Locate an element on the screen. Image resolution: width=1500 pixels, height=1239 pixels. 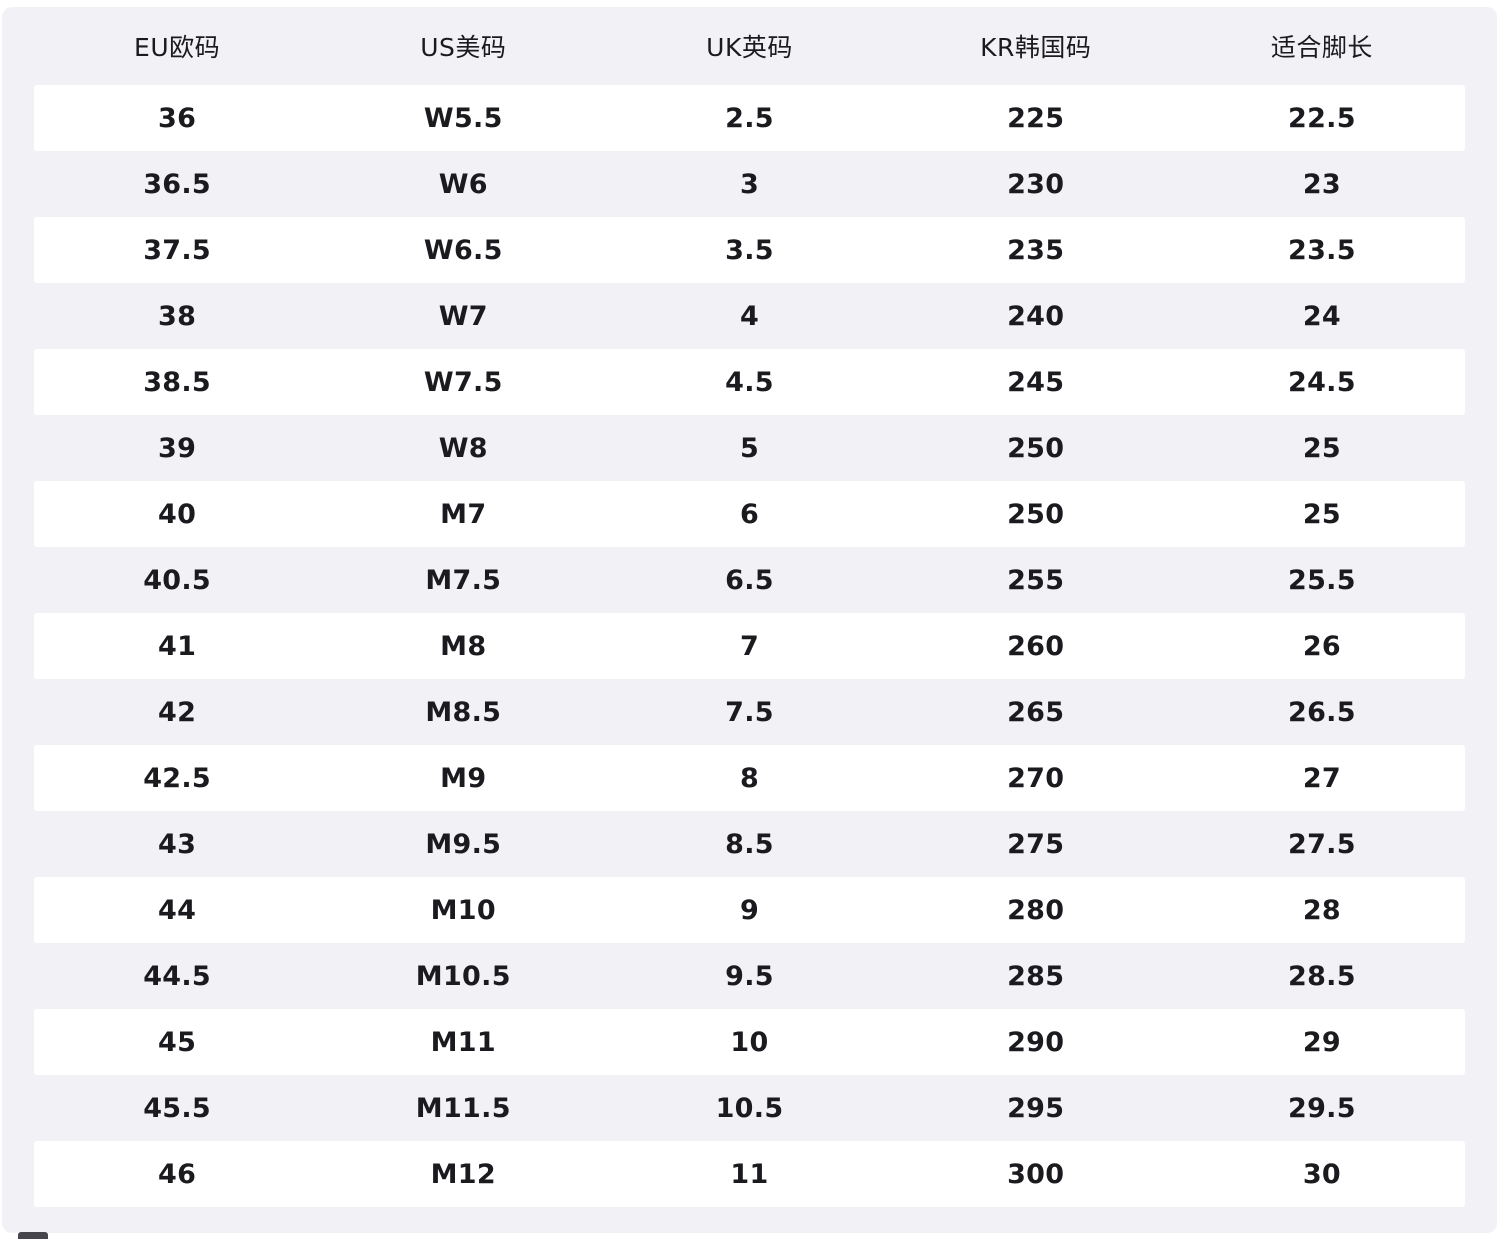
table-row: 44.5 M10.5 9.5 285 28.5 is located at coordinates (749, 976).